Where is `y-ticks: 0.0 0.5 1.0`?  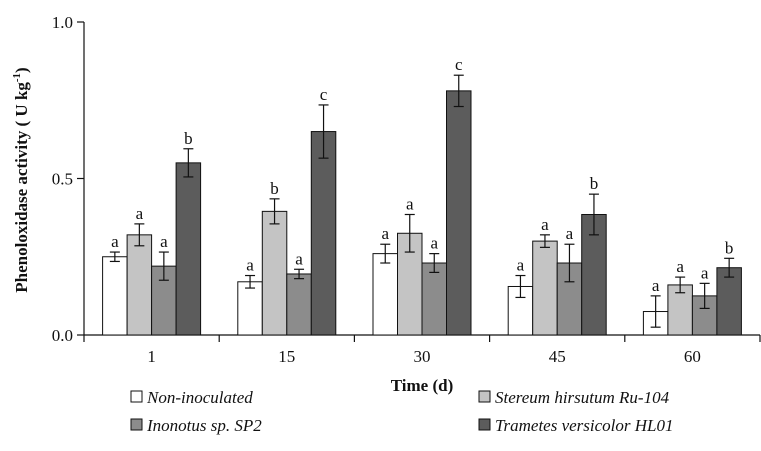
y-ticks: 0.0 0.5 1.0 is located at coordinates (68, 179).